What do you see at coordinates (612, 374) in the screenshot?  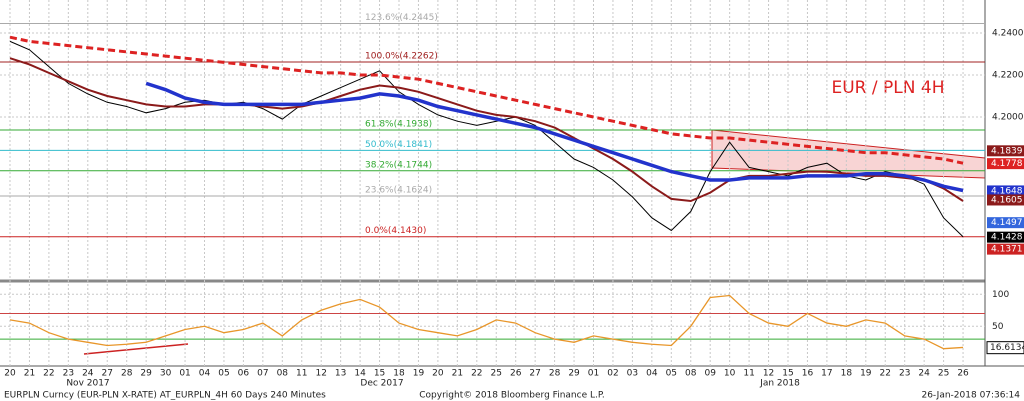 I see `x-tick-label: 02` at bounding box center [612, 374].